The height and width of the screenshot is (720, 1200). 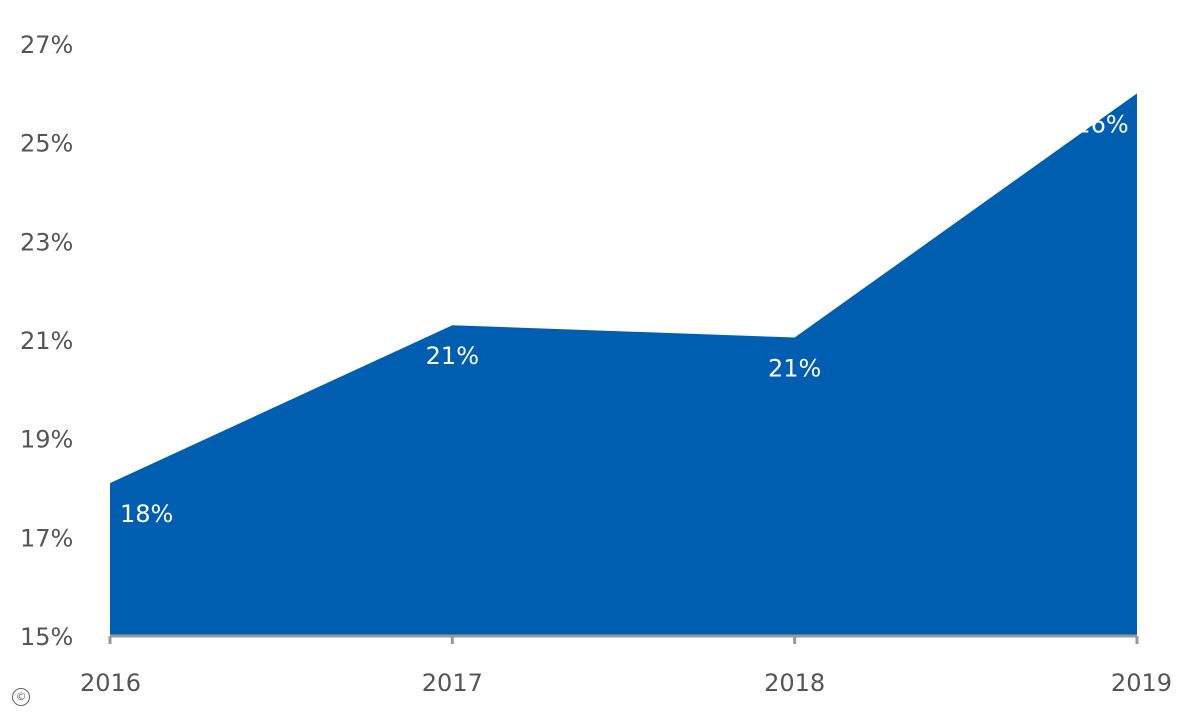 I want to click on copyright-icon: ©, so click(x=21, y=697).